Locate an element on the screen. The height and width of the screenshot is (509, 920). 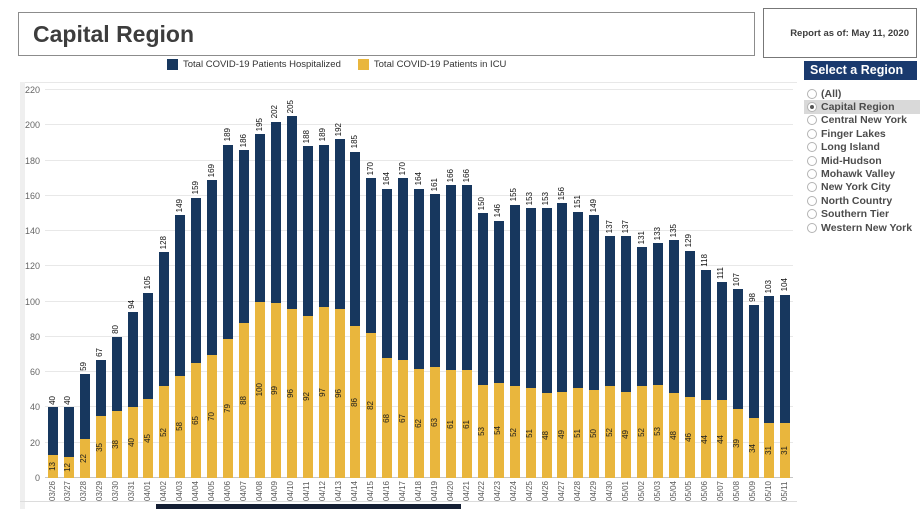
hospitalized-bar: 40 12 is located at coordinates (68, 437).